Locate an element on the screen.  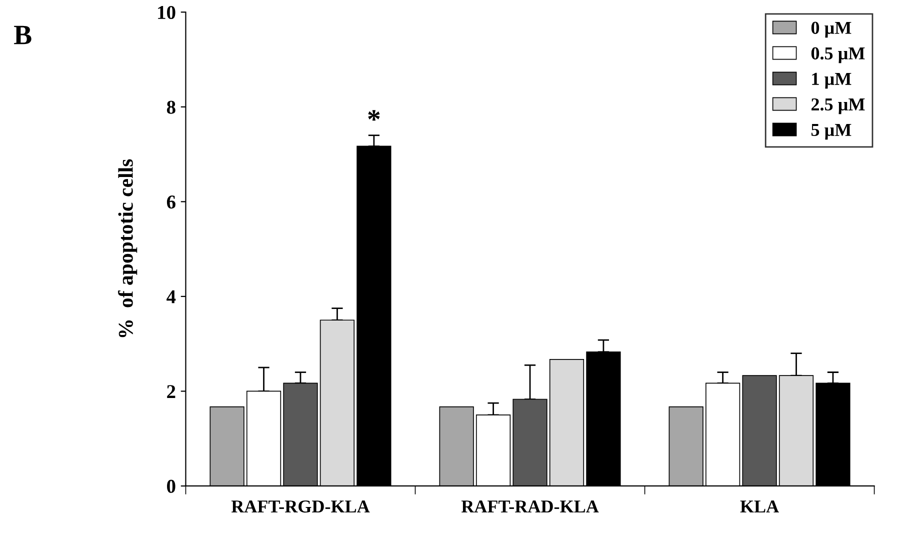
y-tick-label: 10 is located at coordinates (167, 13).